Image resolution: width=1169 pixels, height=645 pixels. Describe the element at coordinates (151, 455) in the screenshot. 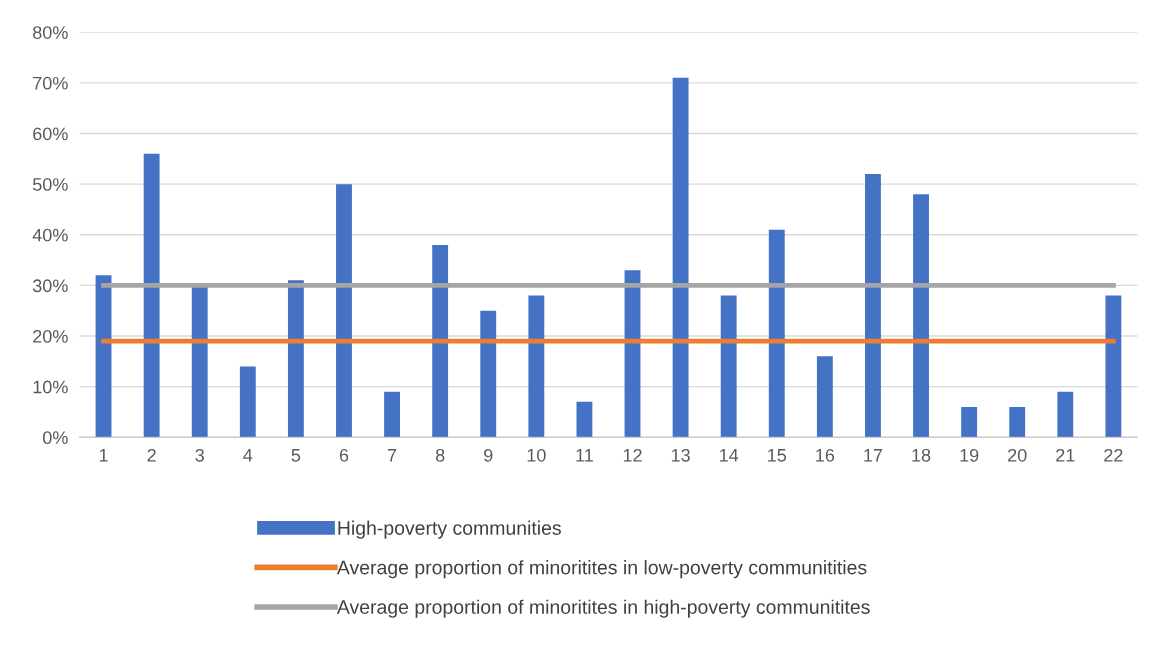

I see `x-tick-label: 2` at that location.